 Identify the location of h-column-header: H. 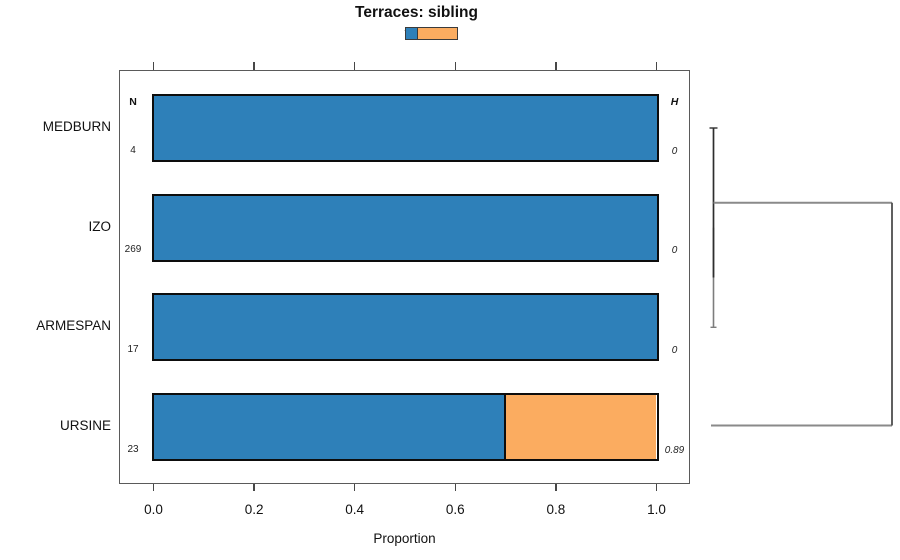
(674, 102).